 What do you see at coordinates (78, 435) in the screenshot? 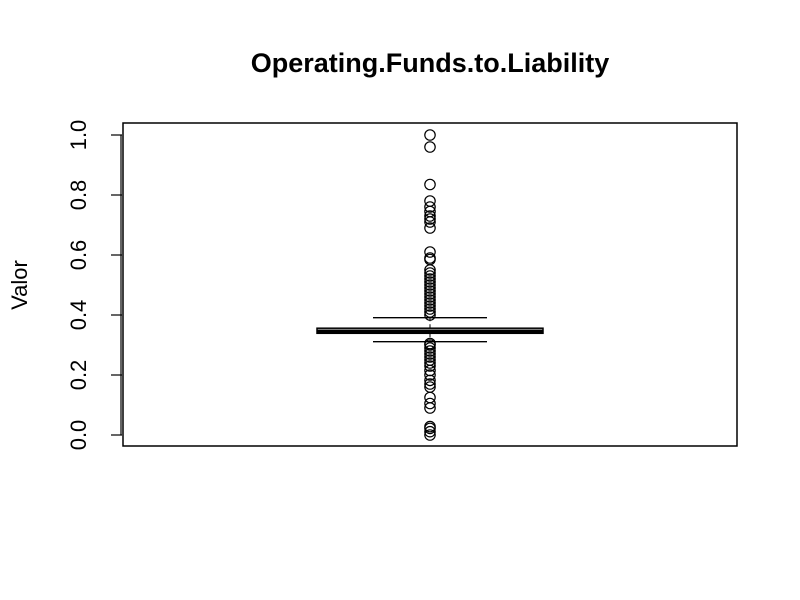
I see `y-tick-label: 0.0` at bounding box center [78, 435].